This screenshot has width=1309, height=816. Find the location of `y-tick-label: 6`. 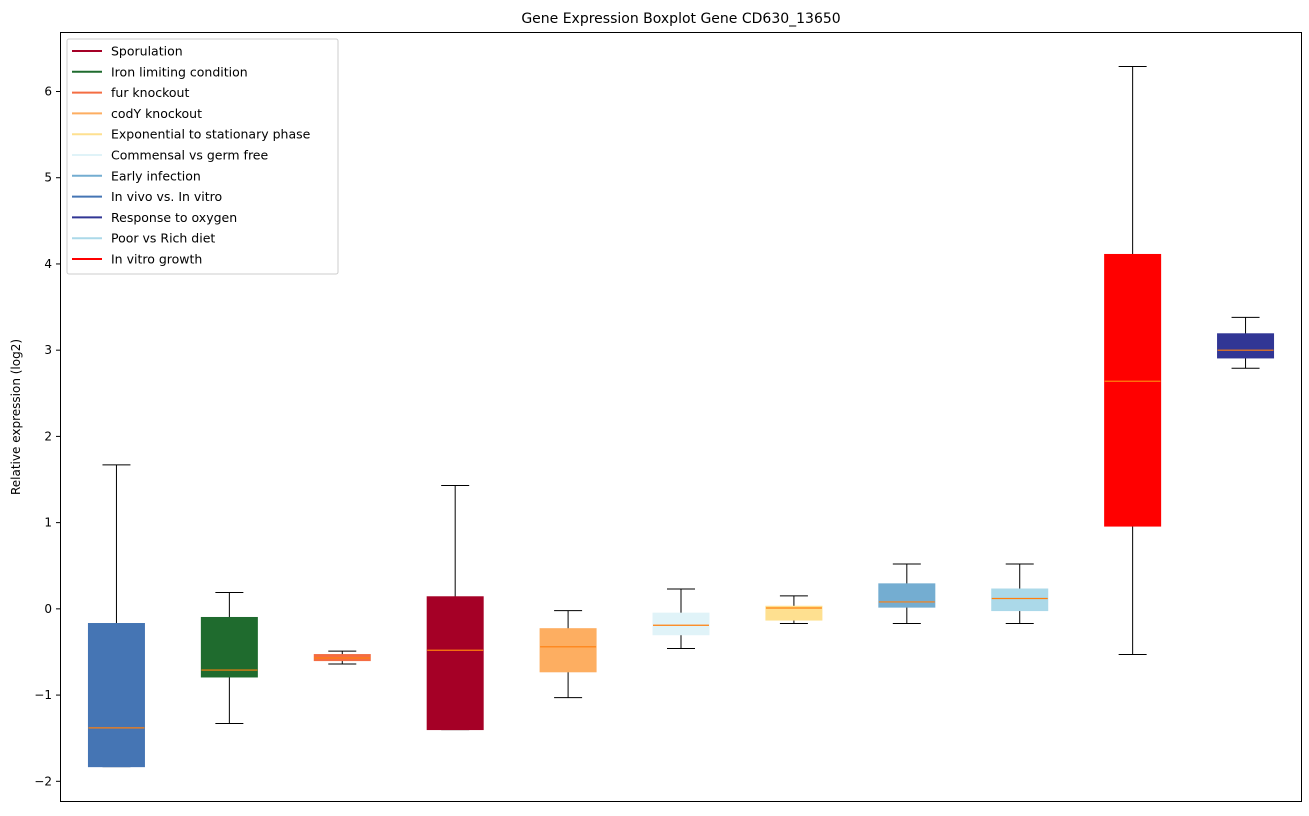

y-tick-label: 6 is located at coordinates (48, 91).